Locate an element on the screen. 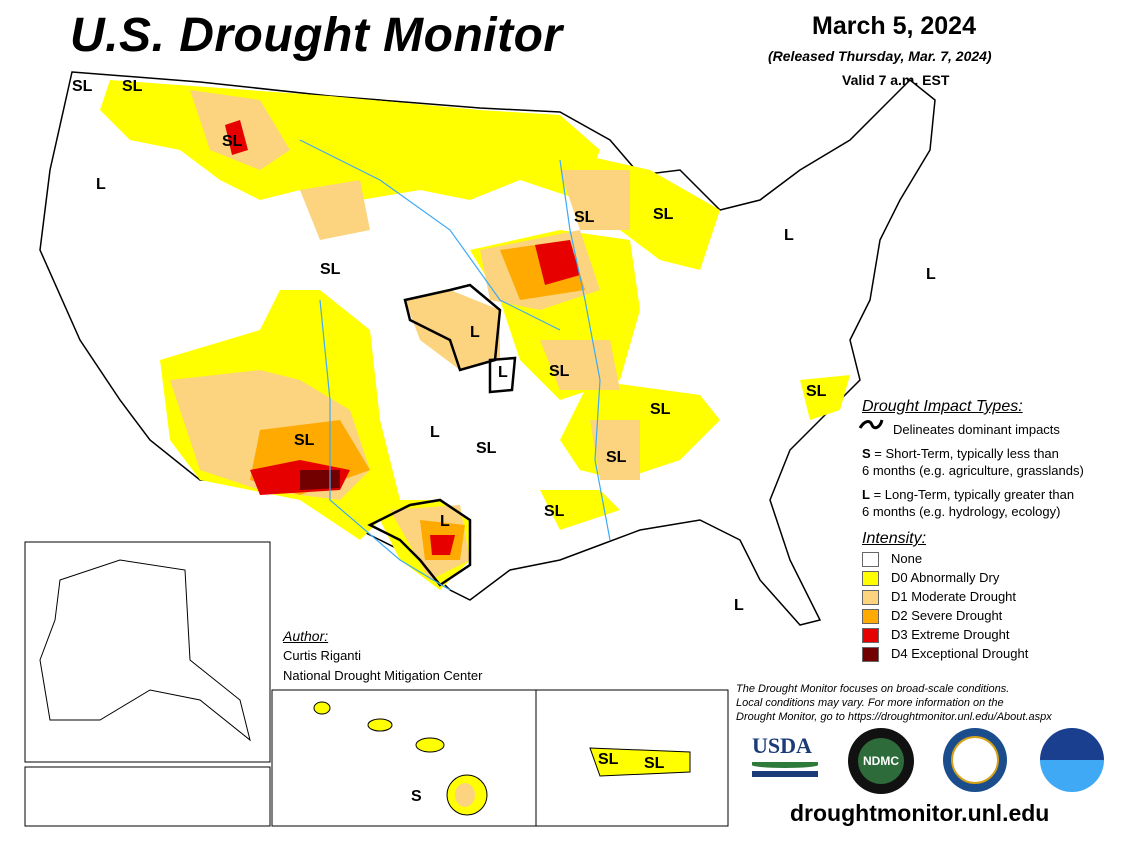 This screenshot has height=845, width=1122. map-title: U.S. Drought Monitor is located at coordinates (316, 35).